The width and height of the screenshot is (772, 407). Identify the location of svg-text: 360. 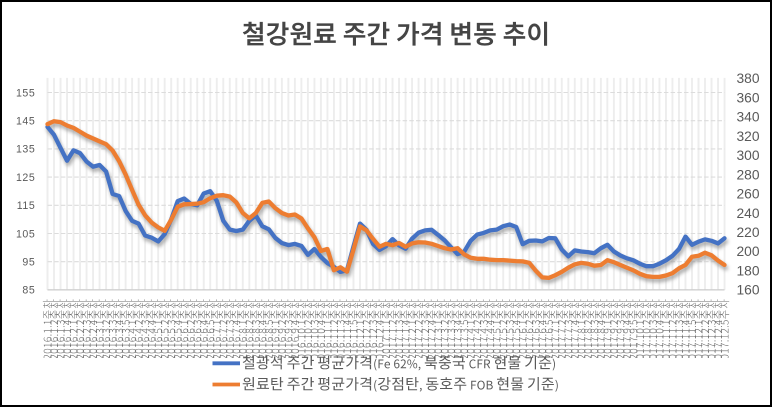
(748, 97).